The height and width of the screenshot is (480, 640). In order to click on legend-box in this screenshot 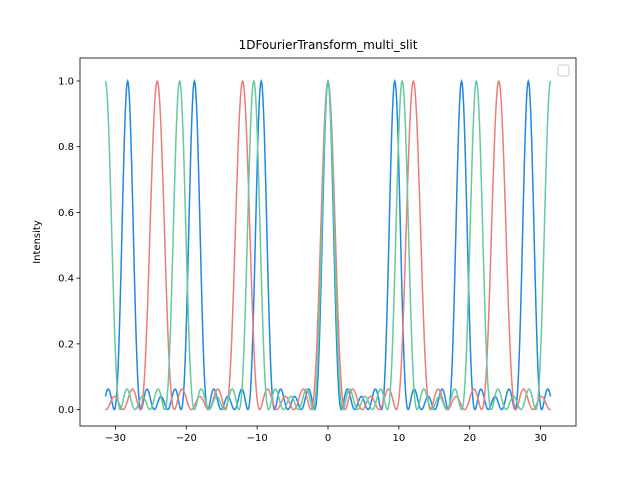, I will do `click(563, 70)`.